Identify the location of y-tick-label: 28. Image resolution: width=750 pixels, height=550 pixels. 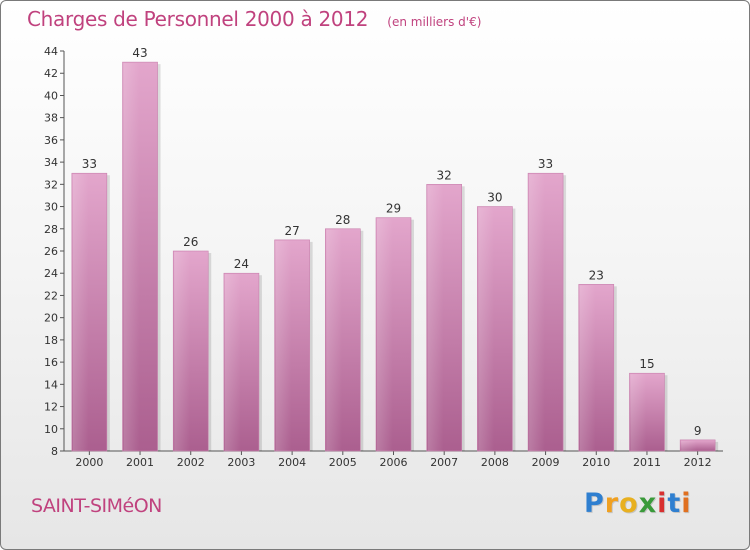
(51, 229).